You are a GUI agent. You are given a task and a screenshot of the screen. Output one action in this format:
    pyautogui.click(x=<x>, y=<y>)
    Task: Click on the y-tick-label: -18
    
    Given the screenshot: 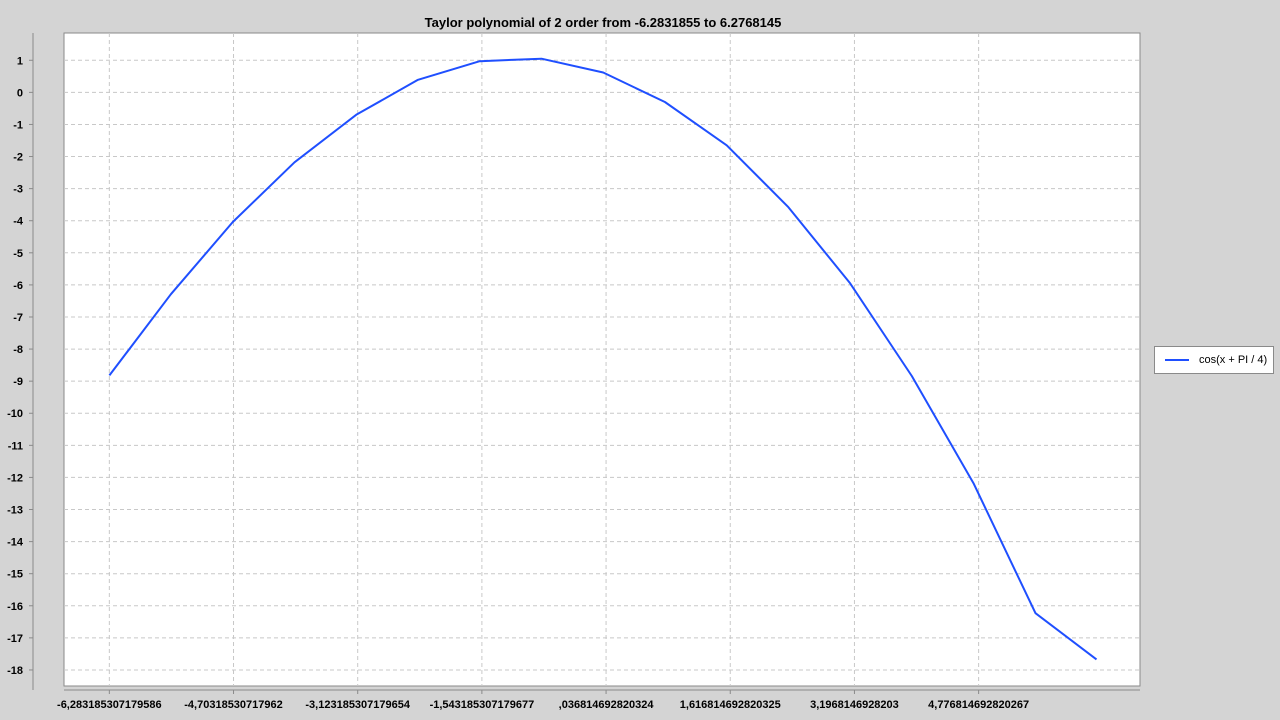 What is the action you would take?
    pyautogui.click(x=15, y=671)
    